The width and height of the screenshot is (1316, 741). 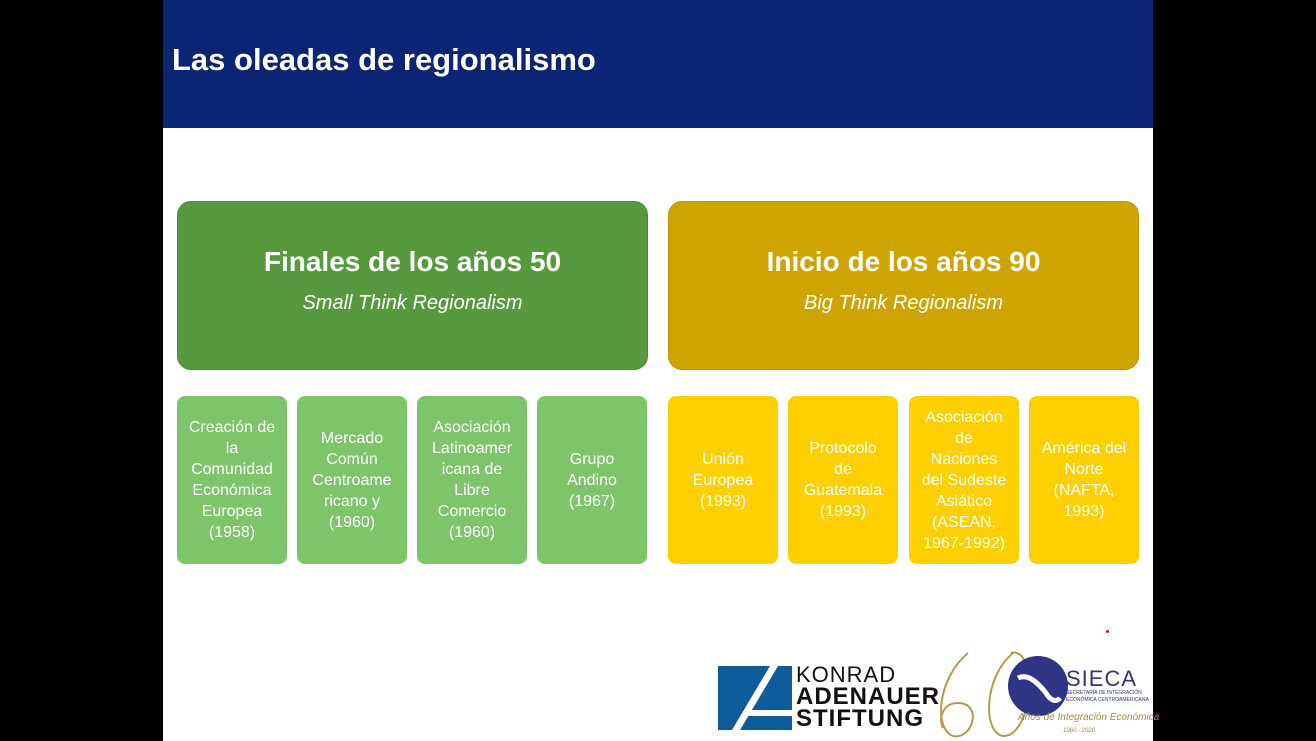 What do you see at coordinates (232, 427) in the screenshot?
I see `item-text-line: Creación de` at bounding box center [232, 427].